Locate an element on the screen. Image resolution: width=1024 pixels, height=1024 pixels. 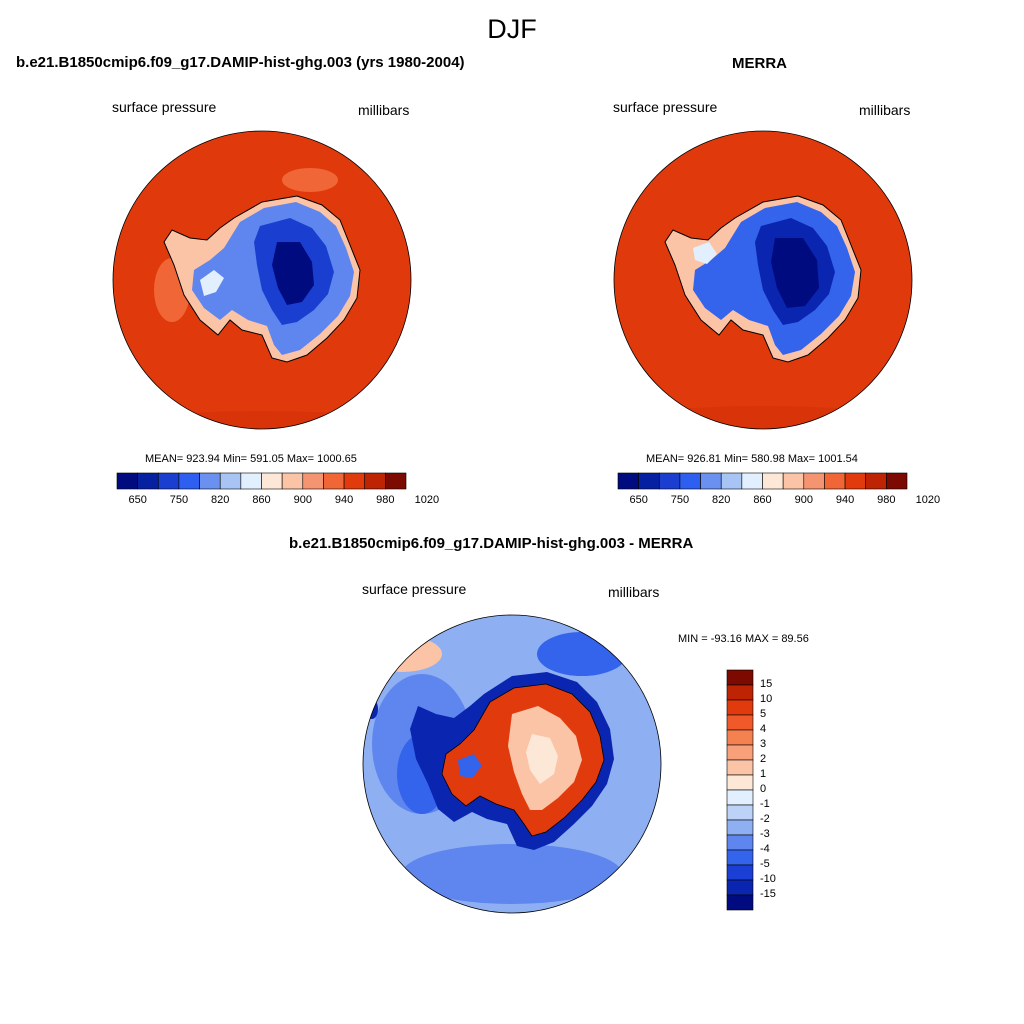
panel3-colorbar is located at coordinates (740, 790).